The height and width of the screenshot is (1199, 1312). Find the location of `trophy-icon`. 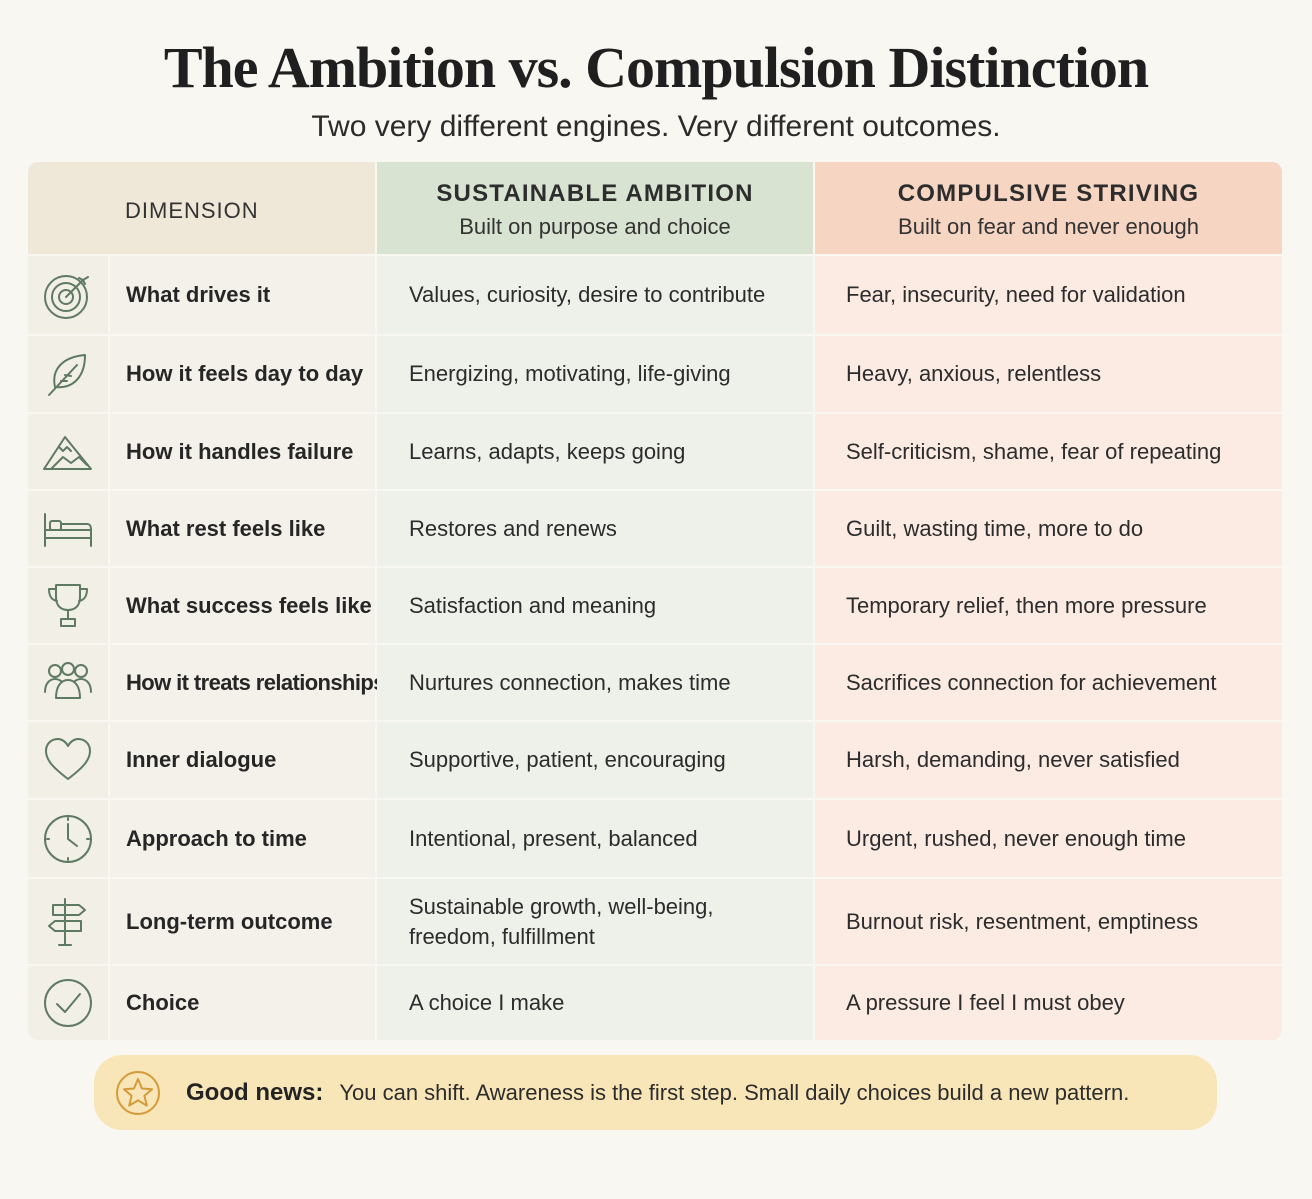

trophy-icon is located at coordinates (68, 605).